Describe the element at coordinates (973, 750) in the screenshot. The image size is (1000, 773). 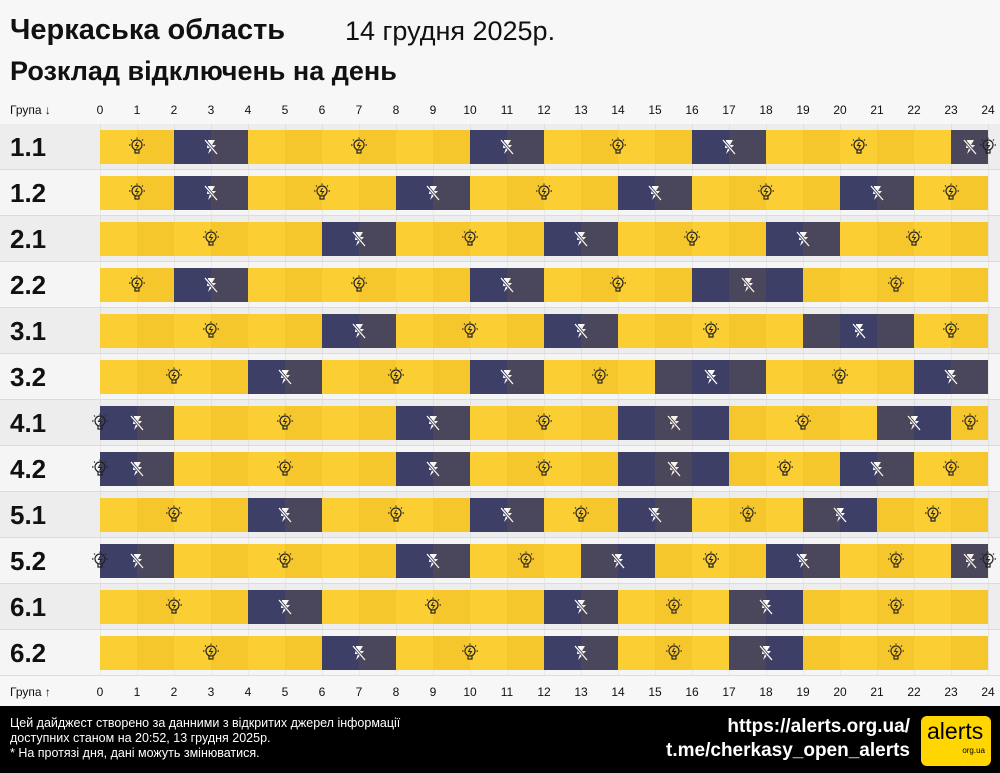
I see `logo-subtext: org.ua` at that location.